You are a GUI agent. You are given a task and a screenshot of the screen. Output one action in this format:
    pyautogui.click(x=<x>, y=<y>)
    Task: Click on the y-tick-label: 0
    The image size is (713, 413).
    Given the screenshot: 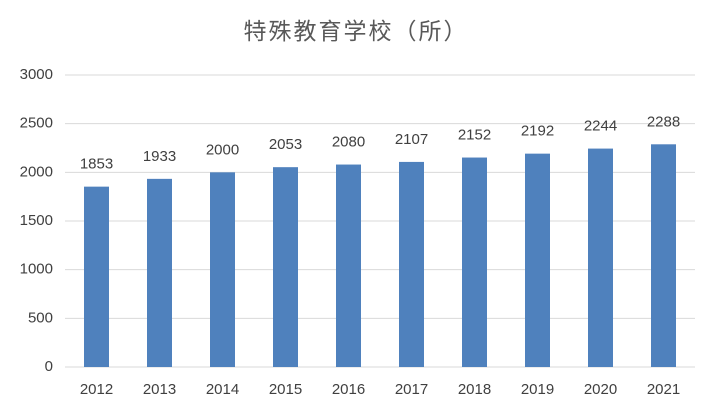 What is the action you would take?
    pyautogui.click(x=49, y=366)
    